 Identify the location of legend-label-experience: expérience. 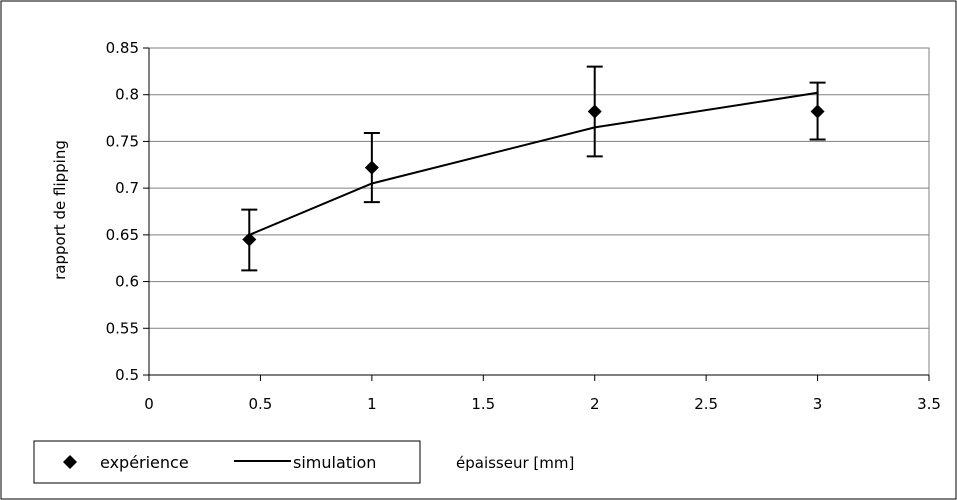
(144, 462).